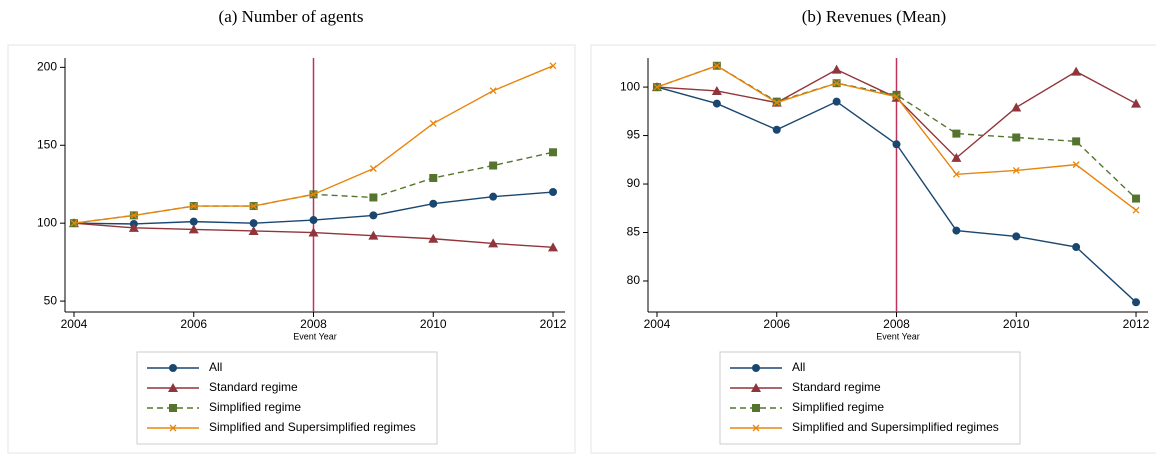 The width and height of the screenshot is (1156, 457). What do you see at coordinates (51, 300) in the screenshot?
I see `y-tick-label: 50` at bounding box center [51, 300].